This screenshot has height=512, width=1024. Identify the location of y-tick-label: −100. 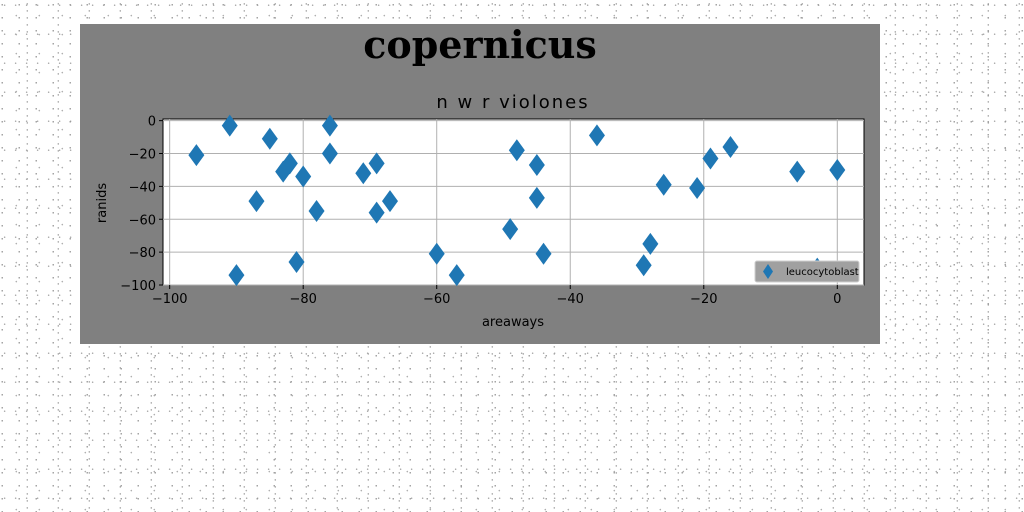
(138, 286).